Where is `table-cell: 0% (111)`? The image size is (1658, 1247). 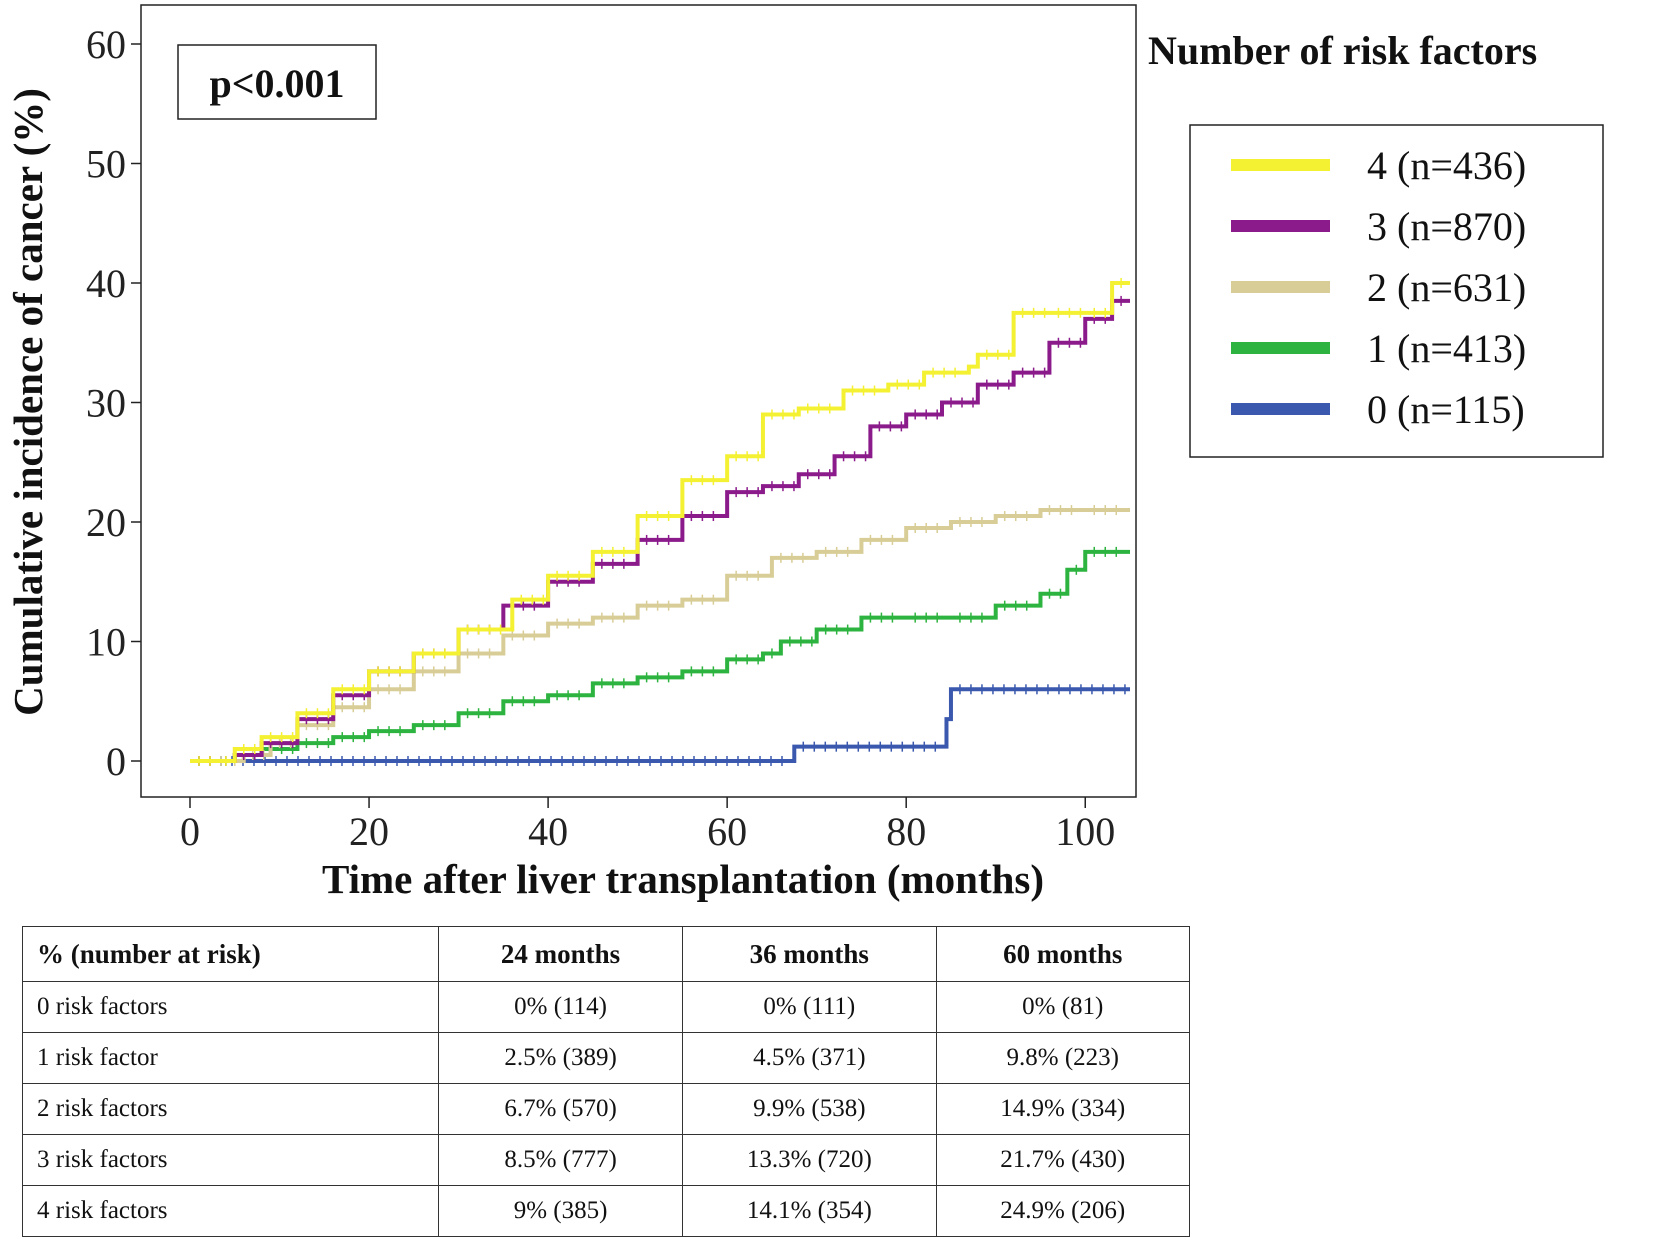 table-cell: 0% (111) is located at coordinates (809, 1007).